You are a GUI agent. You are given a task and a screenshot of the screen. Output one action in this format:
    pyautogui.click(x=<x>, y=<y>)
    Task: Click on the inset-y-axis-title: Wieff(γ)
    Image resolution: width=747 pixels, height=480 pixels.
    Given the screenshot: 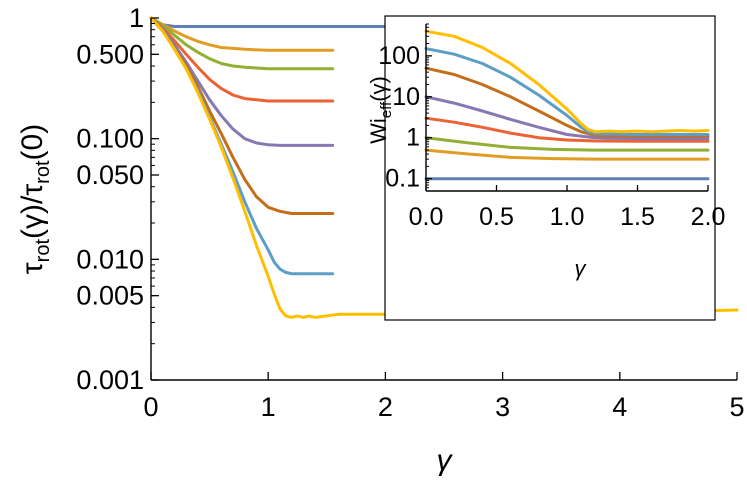 What is the action you would take?
    pyautogui.click(x=380, y=110)
    